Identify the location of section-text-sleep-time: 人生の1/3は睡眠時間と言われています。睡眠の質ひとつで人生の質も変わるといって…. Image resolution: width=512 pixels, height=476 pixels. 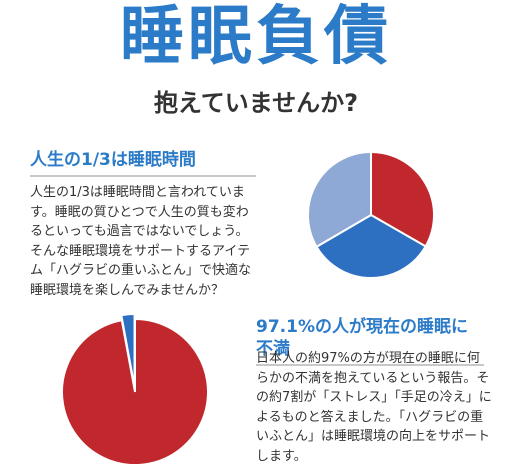
(141, 241).